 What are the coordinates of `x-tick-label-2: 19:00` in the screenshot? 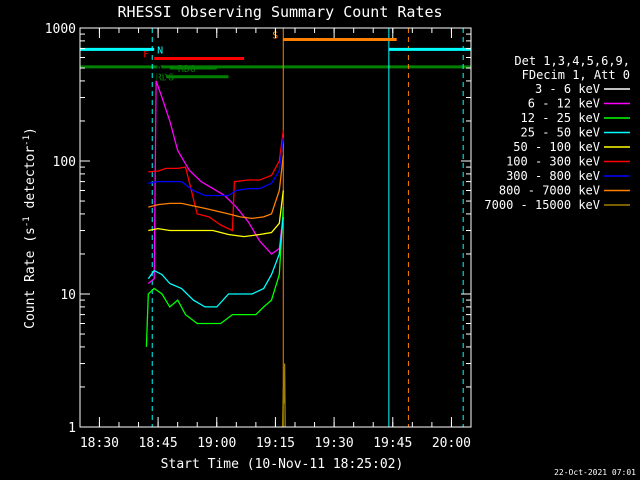 It's located at (216, 443).